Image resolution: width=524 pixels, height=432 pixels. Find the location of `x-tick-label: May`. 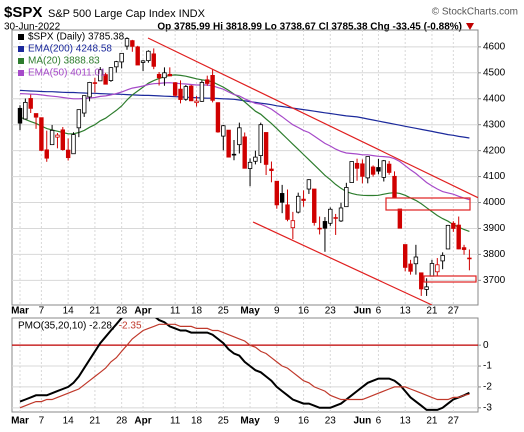

x-tick-label: May is located at coordinates (250, 311).